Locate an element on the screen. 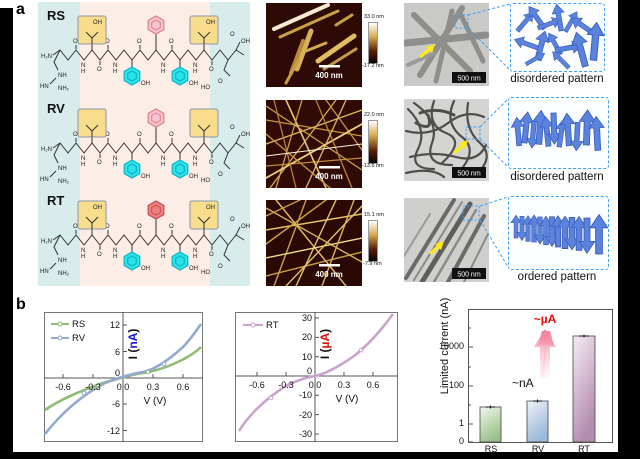 This screenshot has height=459, width=640. svg-text: -30 is located at coordinates (305, 434).